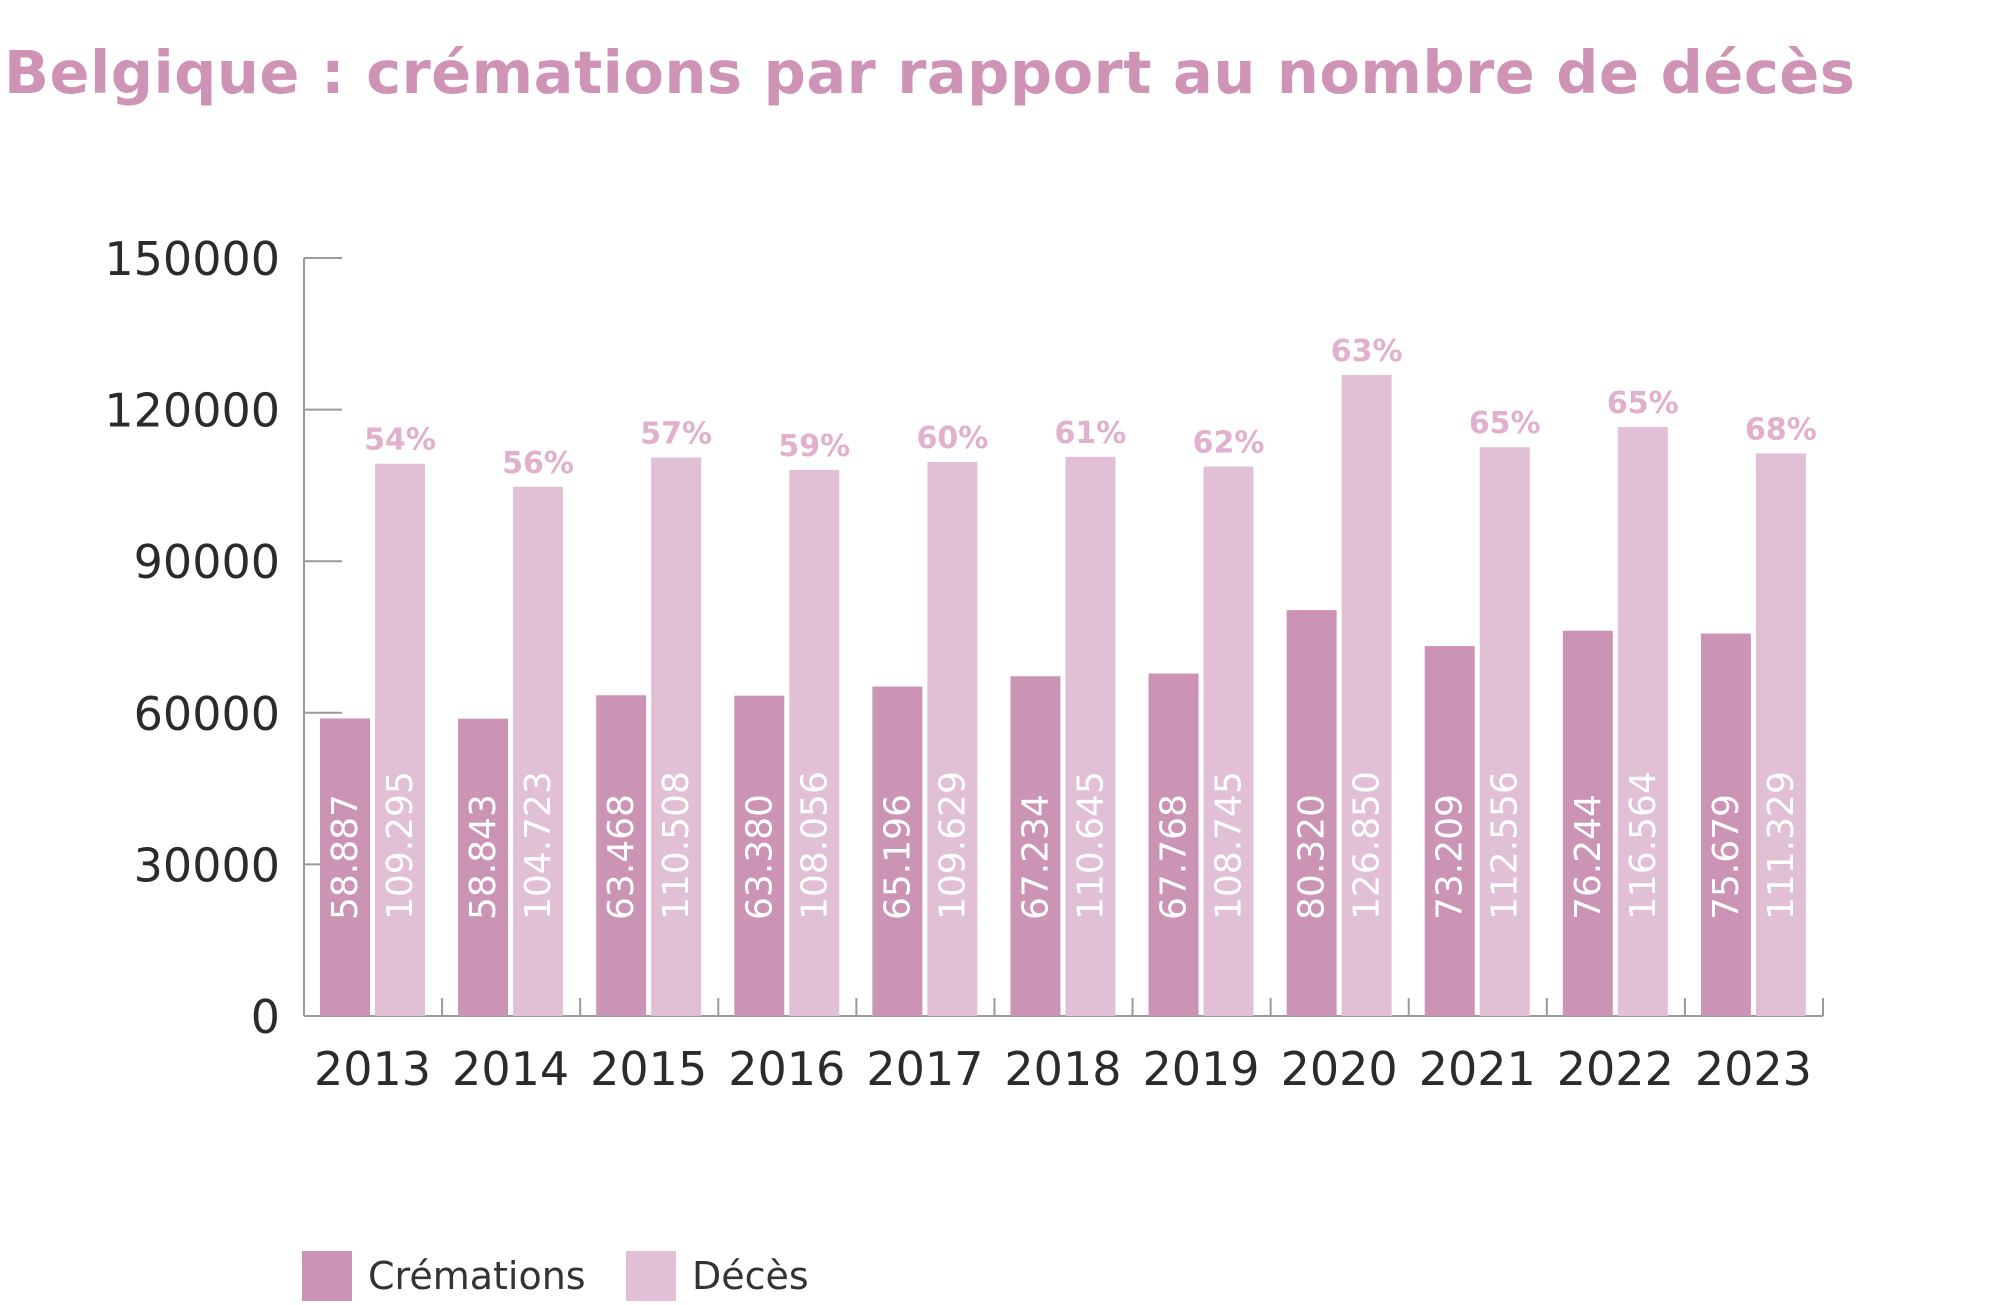 Image resolution: width=2000 pixels, height=1305 pixels. I want to click on bar-value-label: 67.234, so click(1035, 857).